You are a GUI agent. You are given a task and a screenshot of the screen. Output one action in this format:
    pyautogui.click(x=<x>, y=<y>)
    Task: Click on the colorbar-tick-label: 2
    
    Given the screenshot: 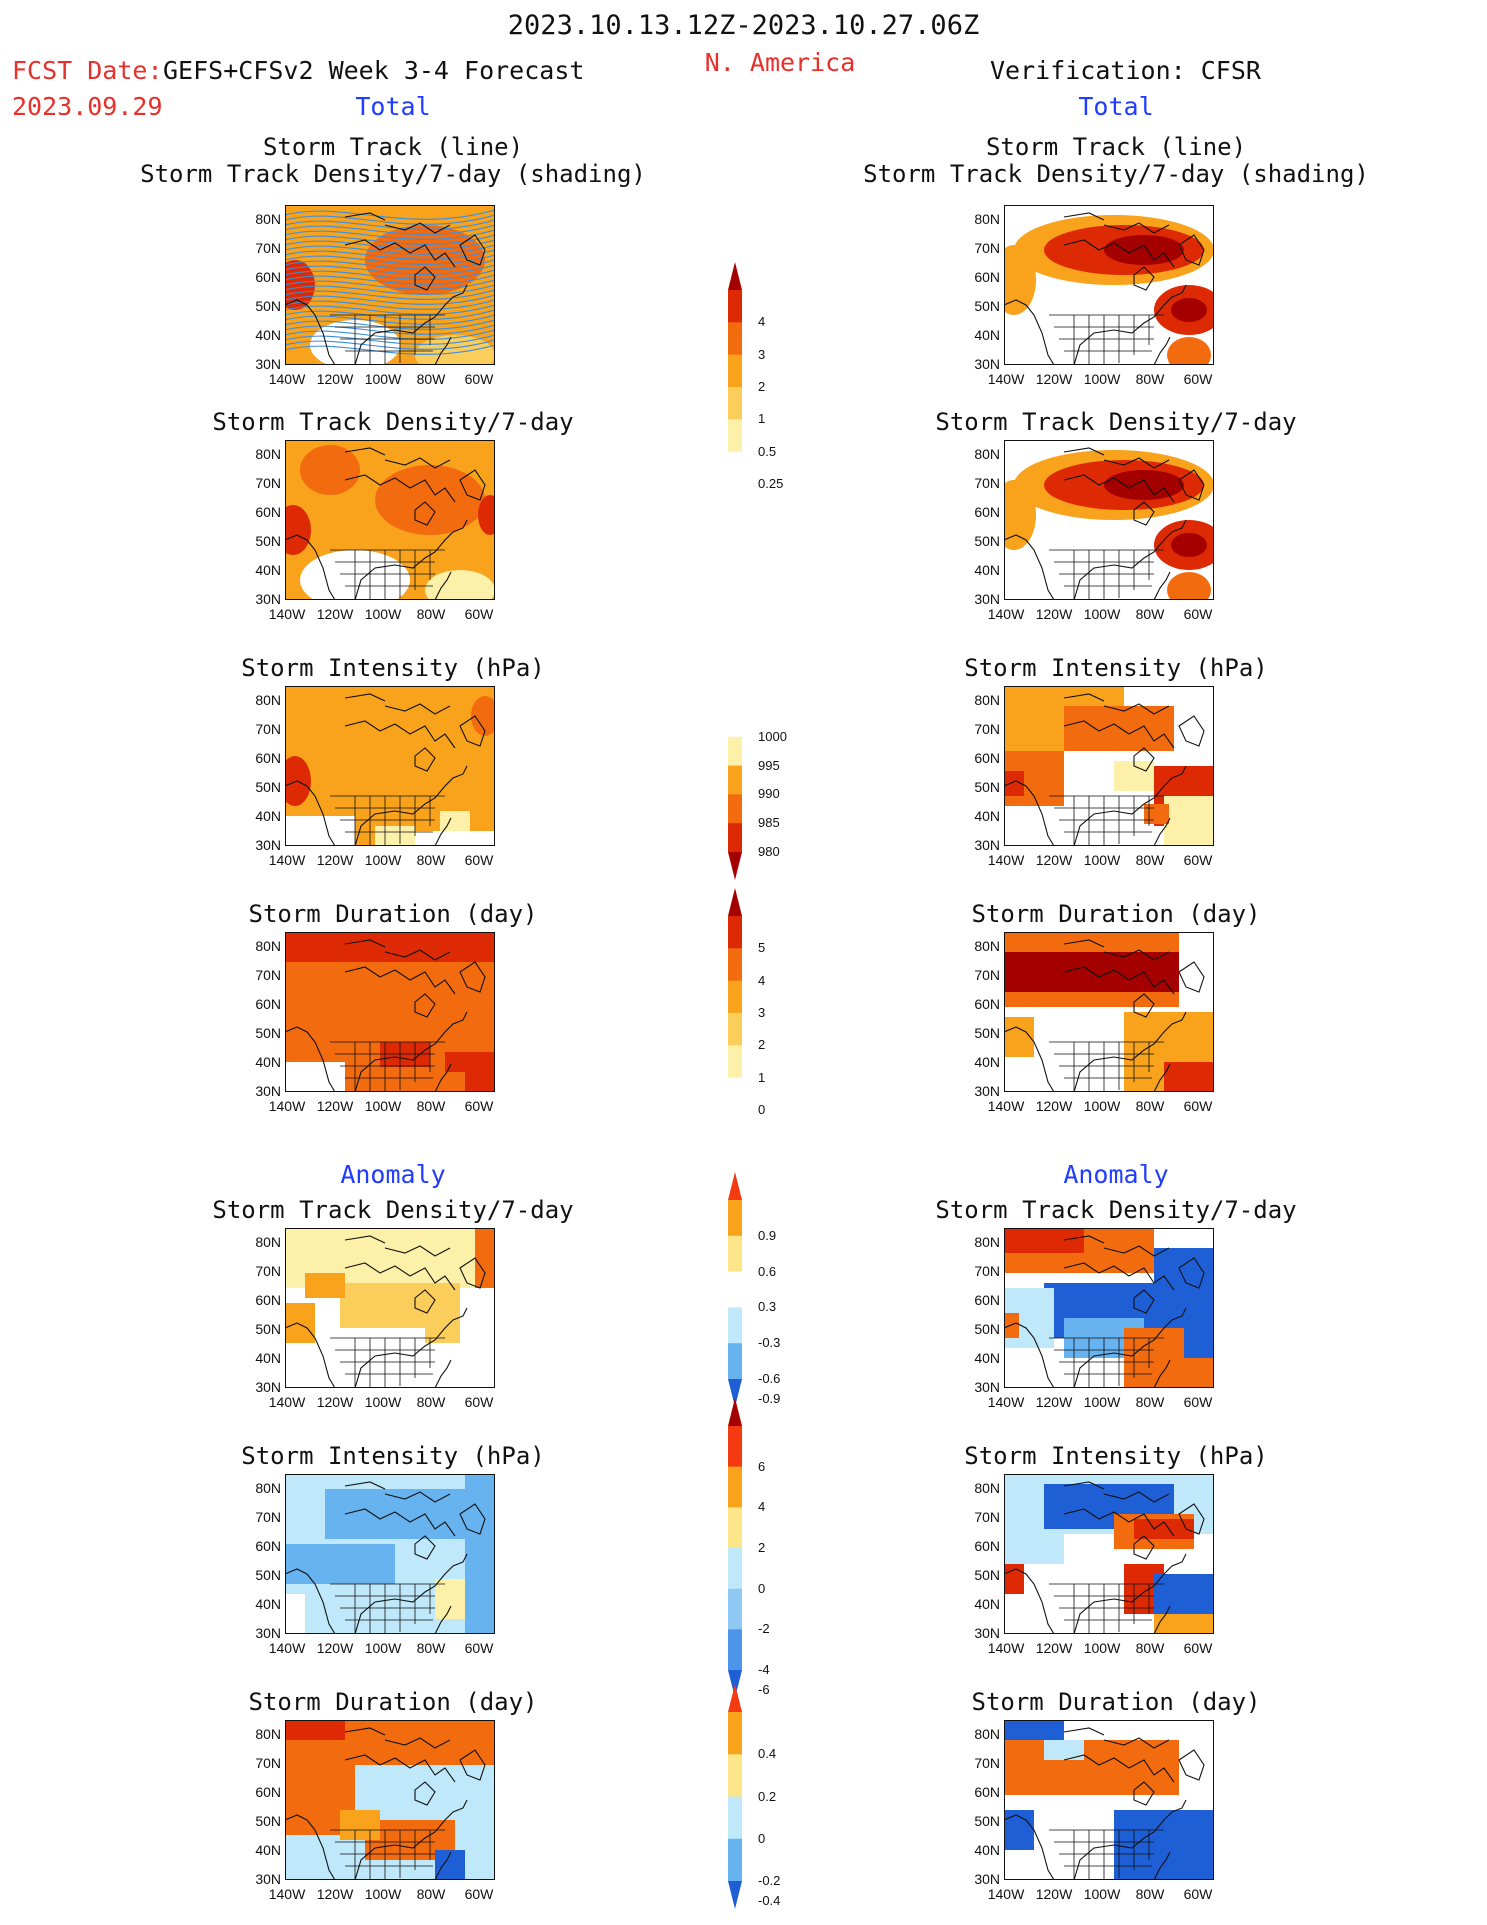 What is the action you would take?
    pyautogui.click(x=762, y=1045)
    